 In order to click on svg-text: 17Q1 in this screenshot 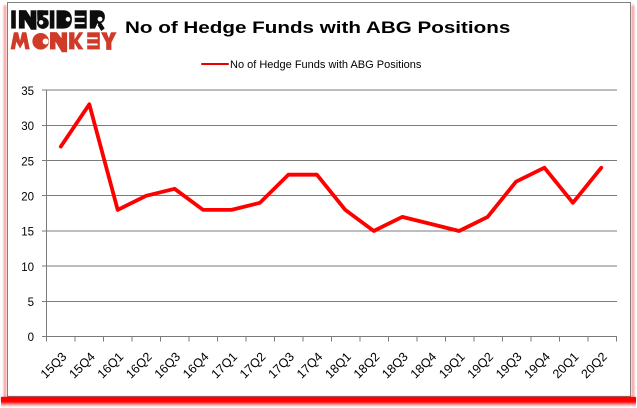, I will do `click(225, 366)`.